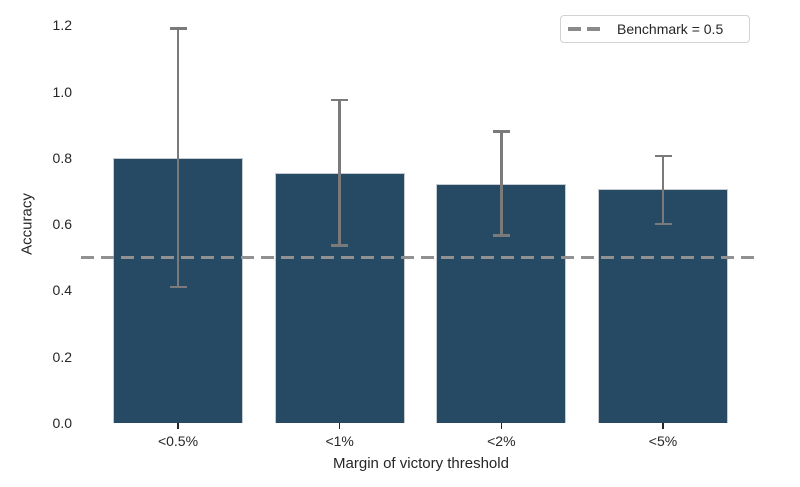 The image size is (800, 487). I want to click on x-axis-label: Margin of victory threshold, so click(421, 463).